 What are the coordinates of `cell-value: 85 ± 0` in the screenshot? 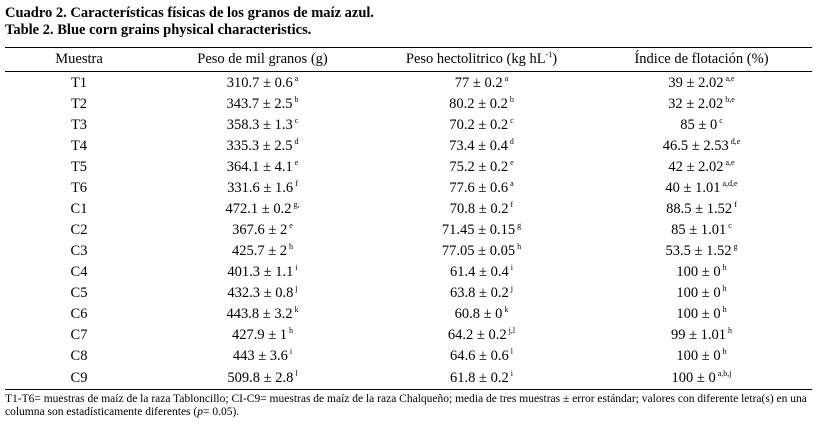 It's located at (699, 125).